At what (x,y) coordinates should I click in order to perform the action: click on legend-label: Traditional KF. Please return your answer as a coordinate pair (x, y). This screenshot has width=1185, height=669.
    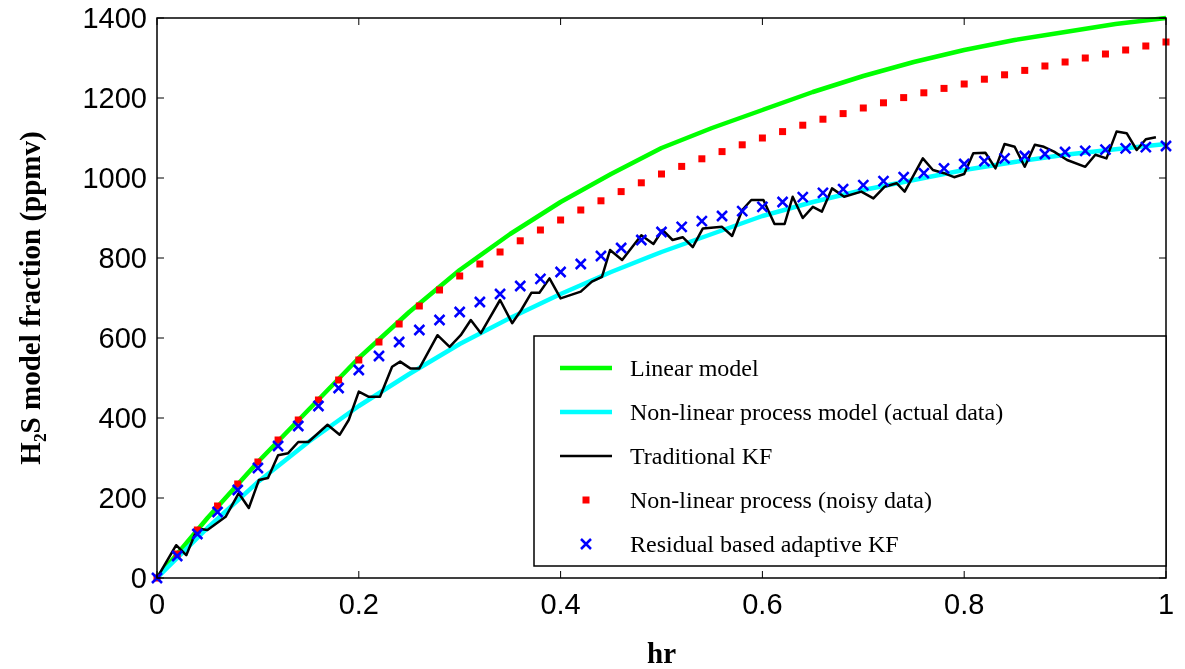
    Looking at the image, I should click on (701, 456).